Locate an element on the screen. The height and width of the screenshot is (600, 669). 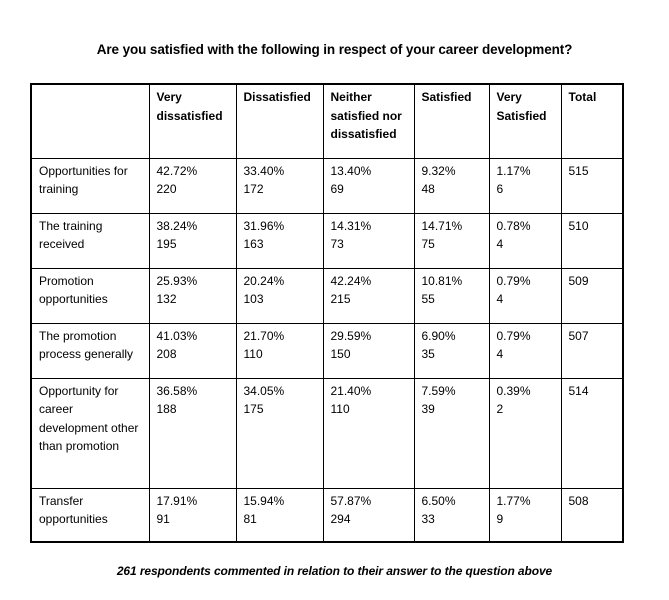
cell-percent: 0.39% is located at coordinates (513, 390).